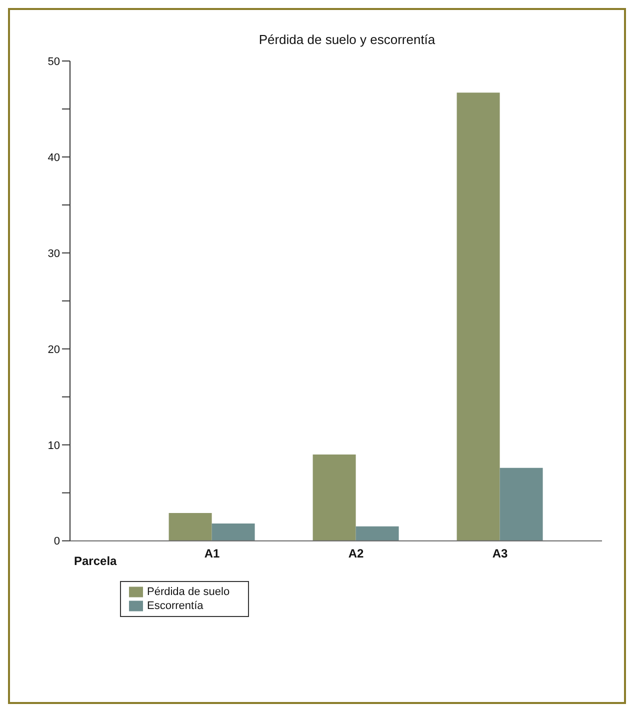  What do you see at coordinates (54, 446) in the screenshot?
I see `y-tick-label: 10` at bounding box center [54, 446].